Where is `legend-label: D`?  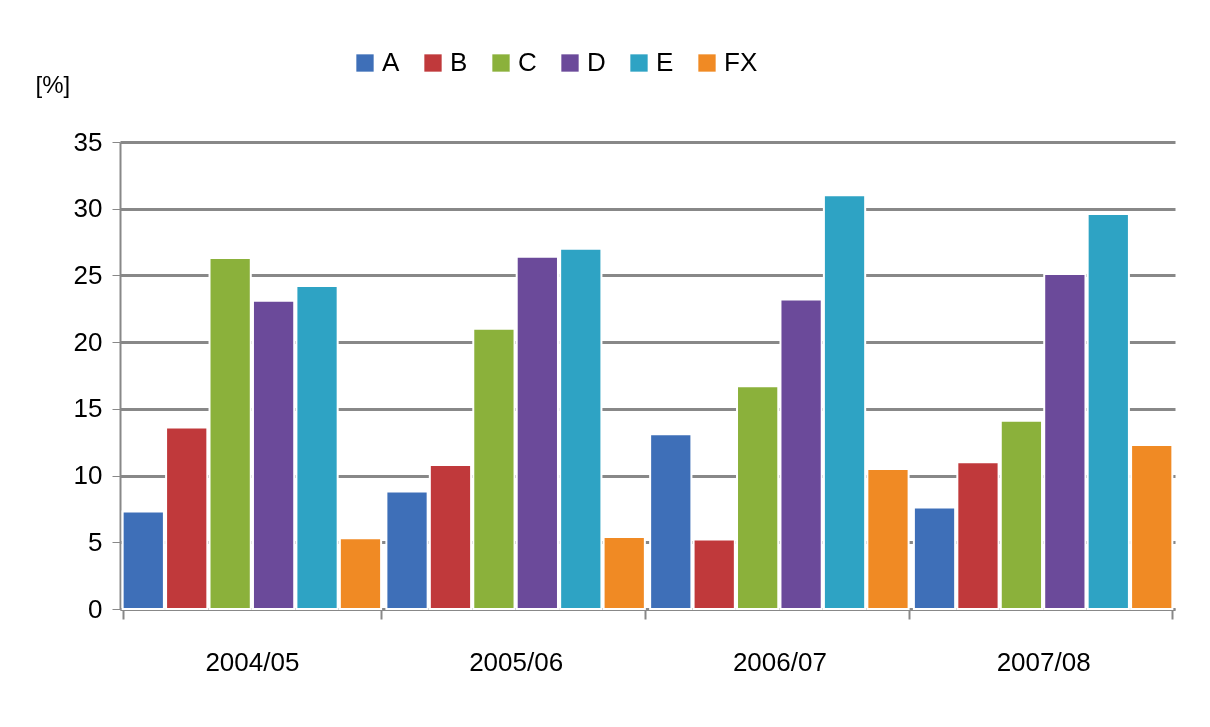
legend-label: D is located at coordinates (596, 62).